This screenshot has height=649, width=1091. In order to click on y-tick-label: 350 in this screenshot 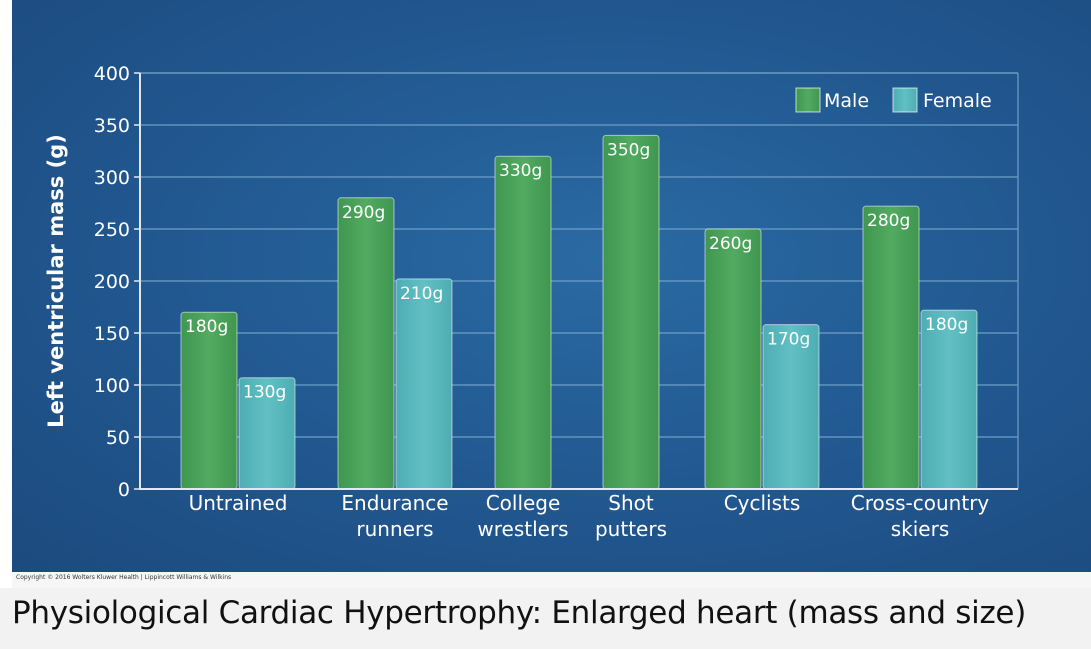, I will do `click(112, 126)`.